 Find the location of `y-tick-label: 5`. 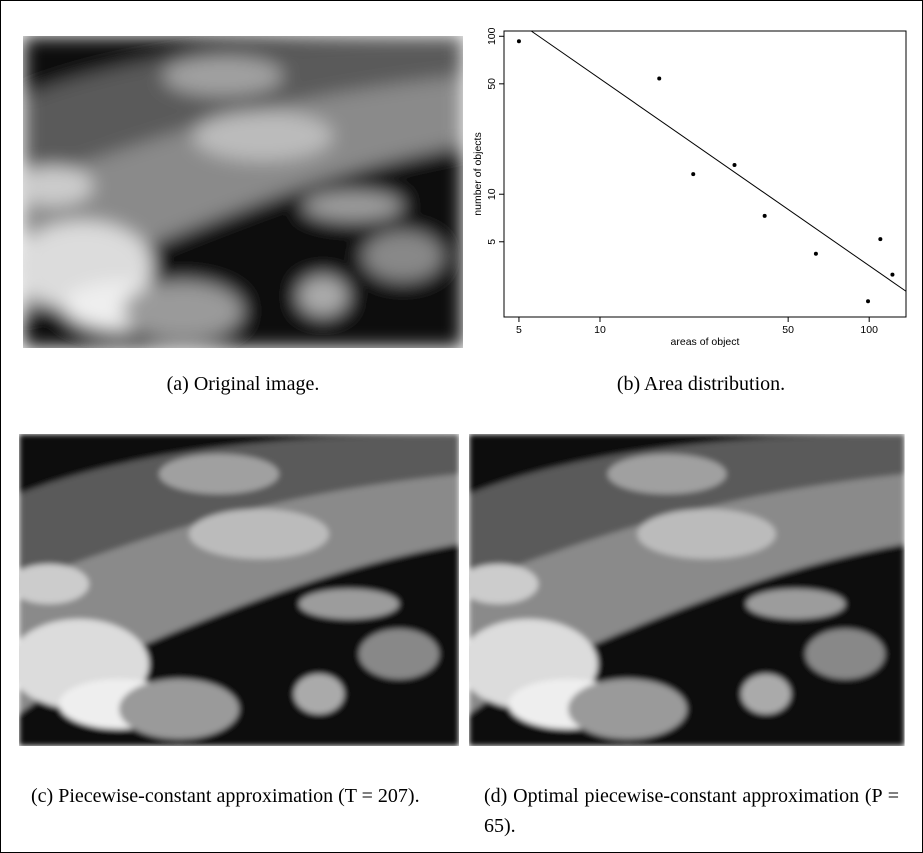

y-tick-label: 5 is located at coordinates (492, 242).